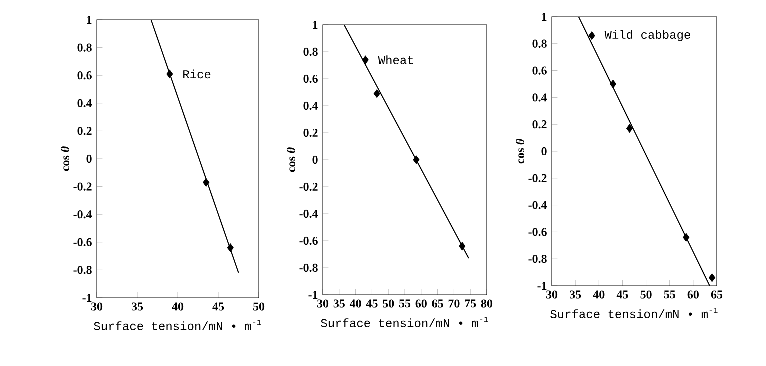 The image size is (766, 366). Describe the element at coordinates (487, 304) in the screenshot. I see `x-tick-label: 80` at that location.